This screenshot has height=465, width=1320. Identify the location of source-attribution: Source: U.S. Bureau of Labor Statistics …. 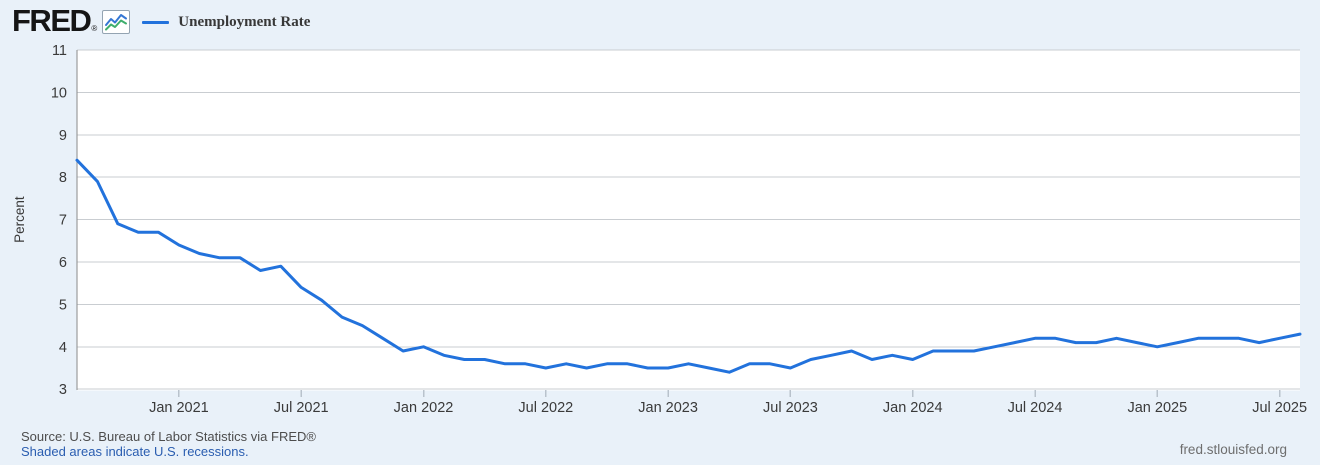
(168, 436).